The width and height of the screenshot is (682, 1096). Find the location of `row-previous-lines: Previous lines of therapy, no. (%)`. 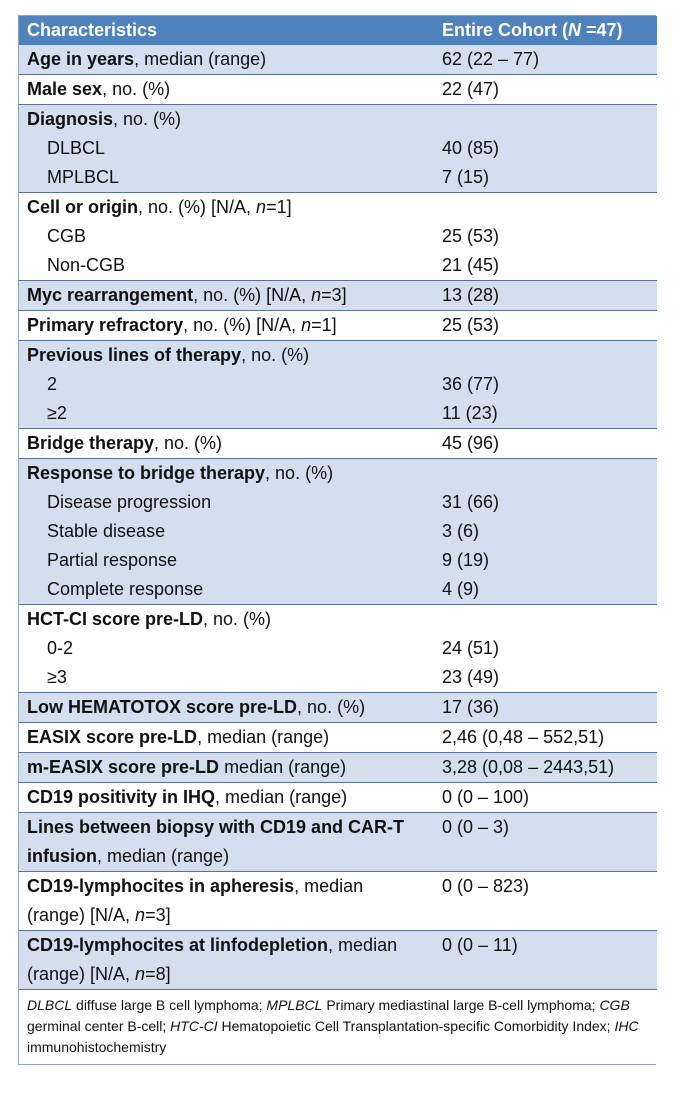

row-previous-lines: Previous lines of therapy, no. (%) is located at coordinates (338, 355).